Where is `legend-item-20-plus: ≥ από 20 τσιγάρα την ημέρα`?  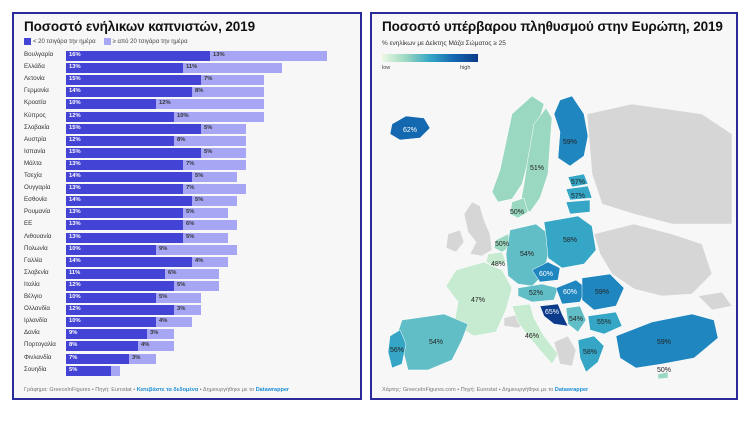 legend-item-20-plus: ≥ από 20 τσιγάρα την ημέρα is located at coordinates (145, 41).